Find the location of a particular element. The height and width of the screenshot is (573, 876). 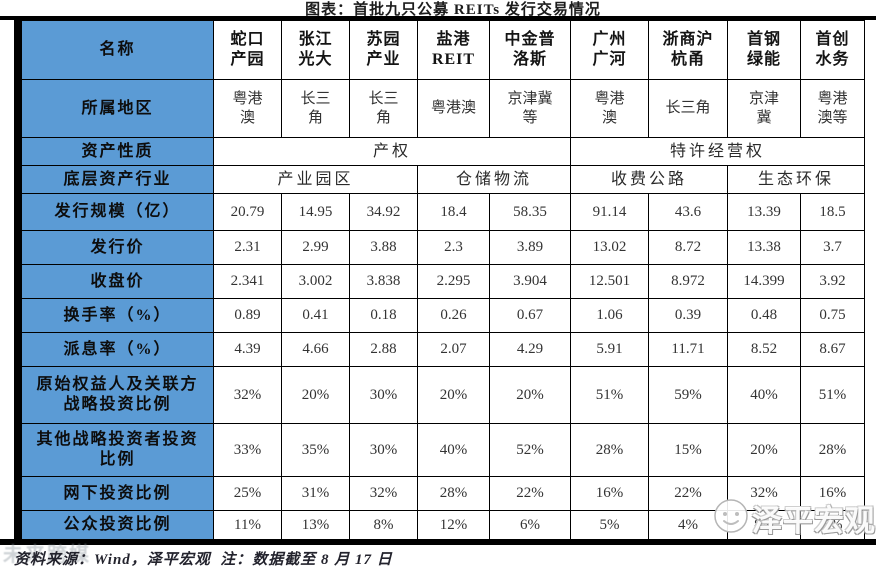

nature-group-cell: 产权 is located at coordinates (392, 151).